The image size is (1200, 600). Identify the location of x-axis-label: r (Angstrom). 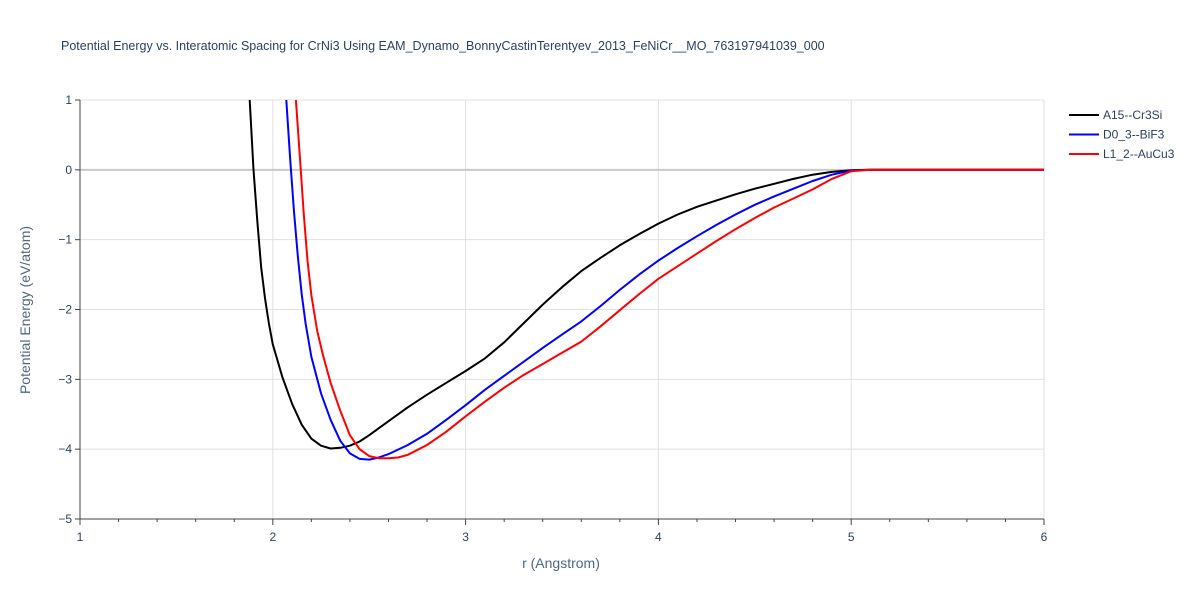
(561, 563).